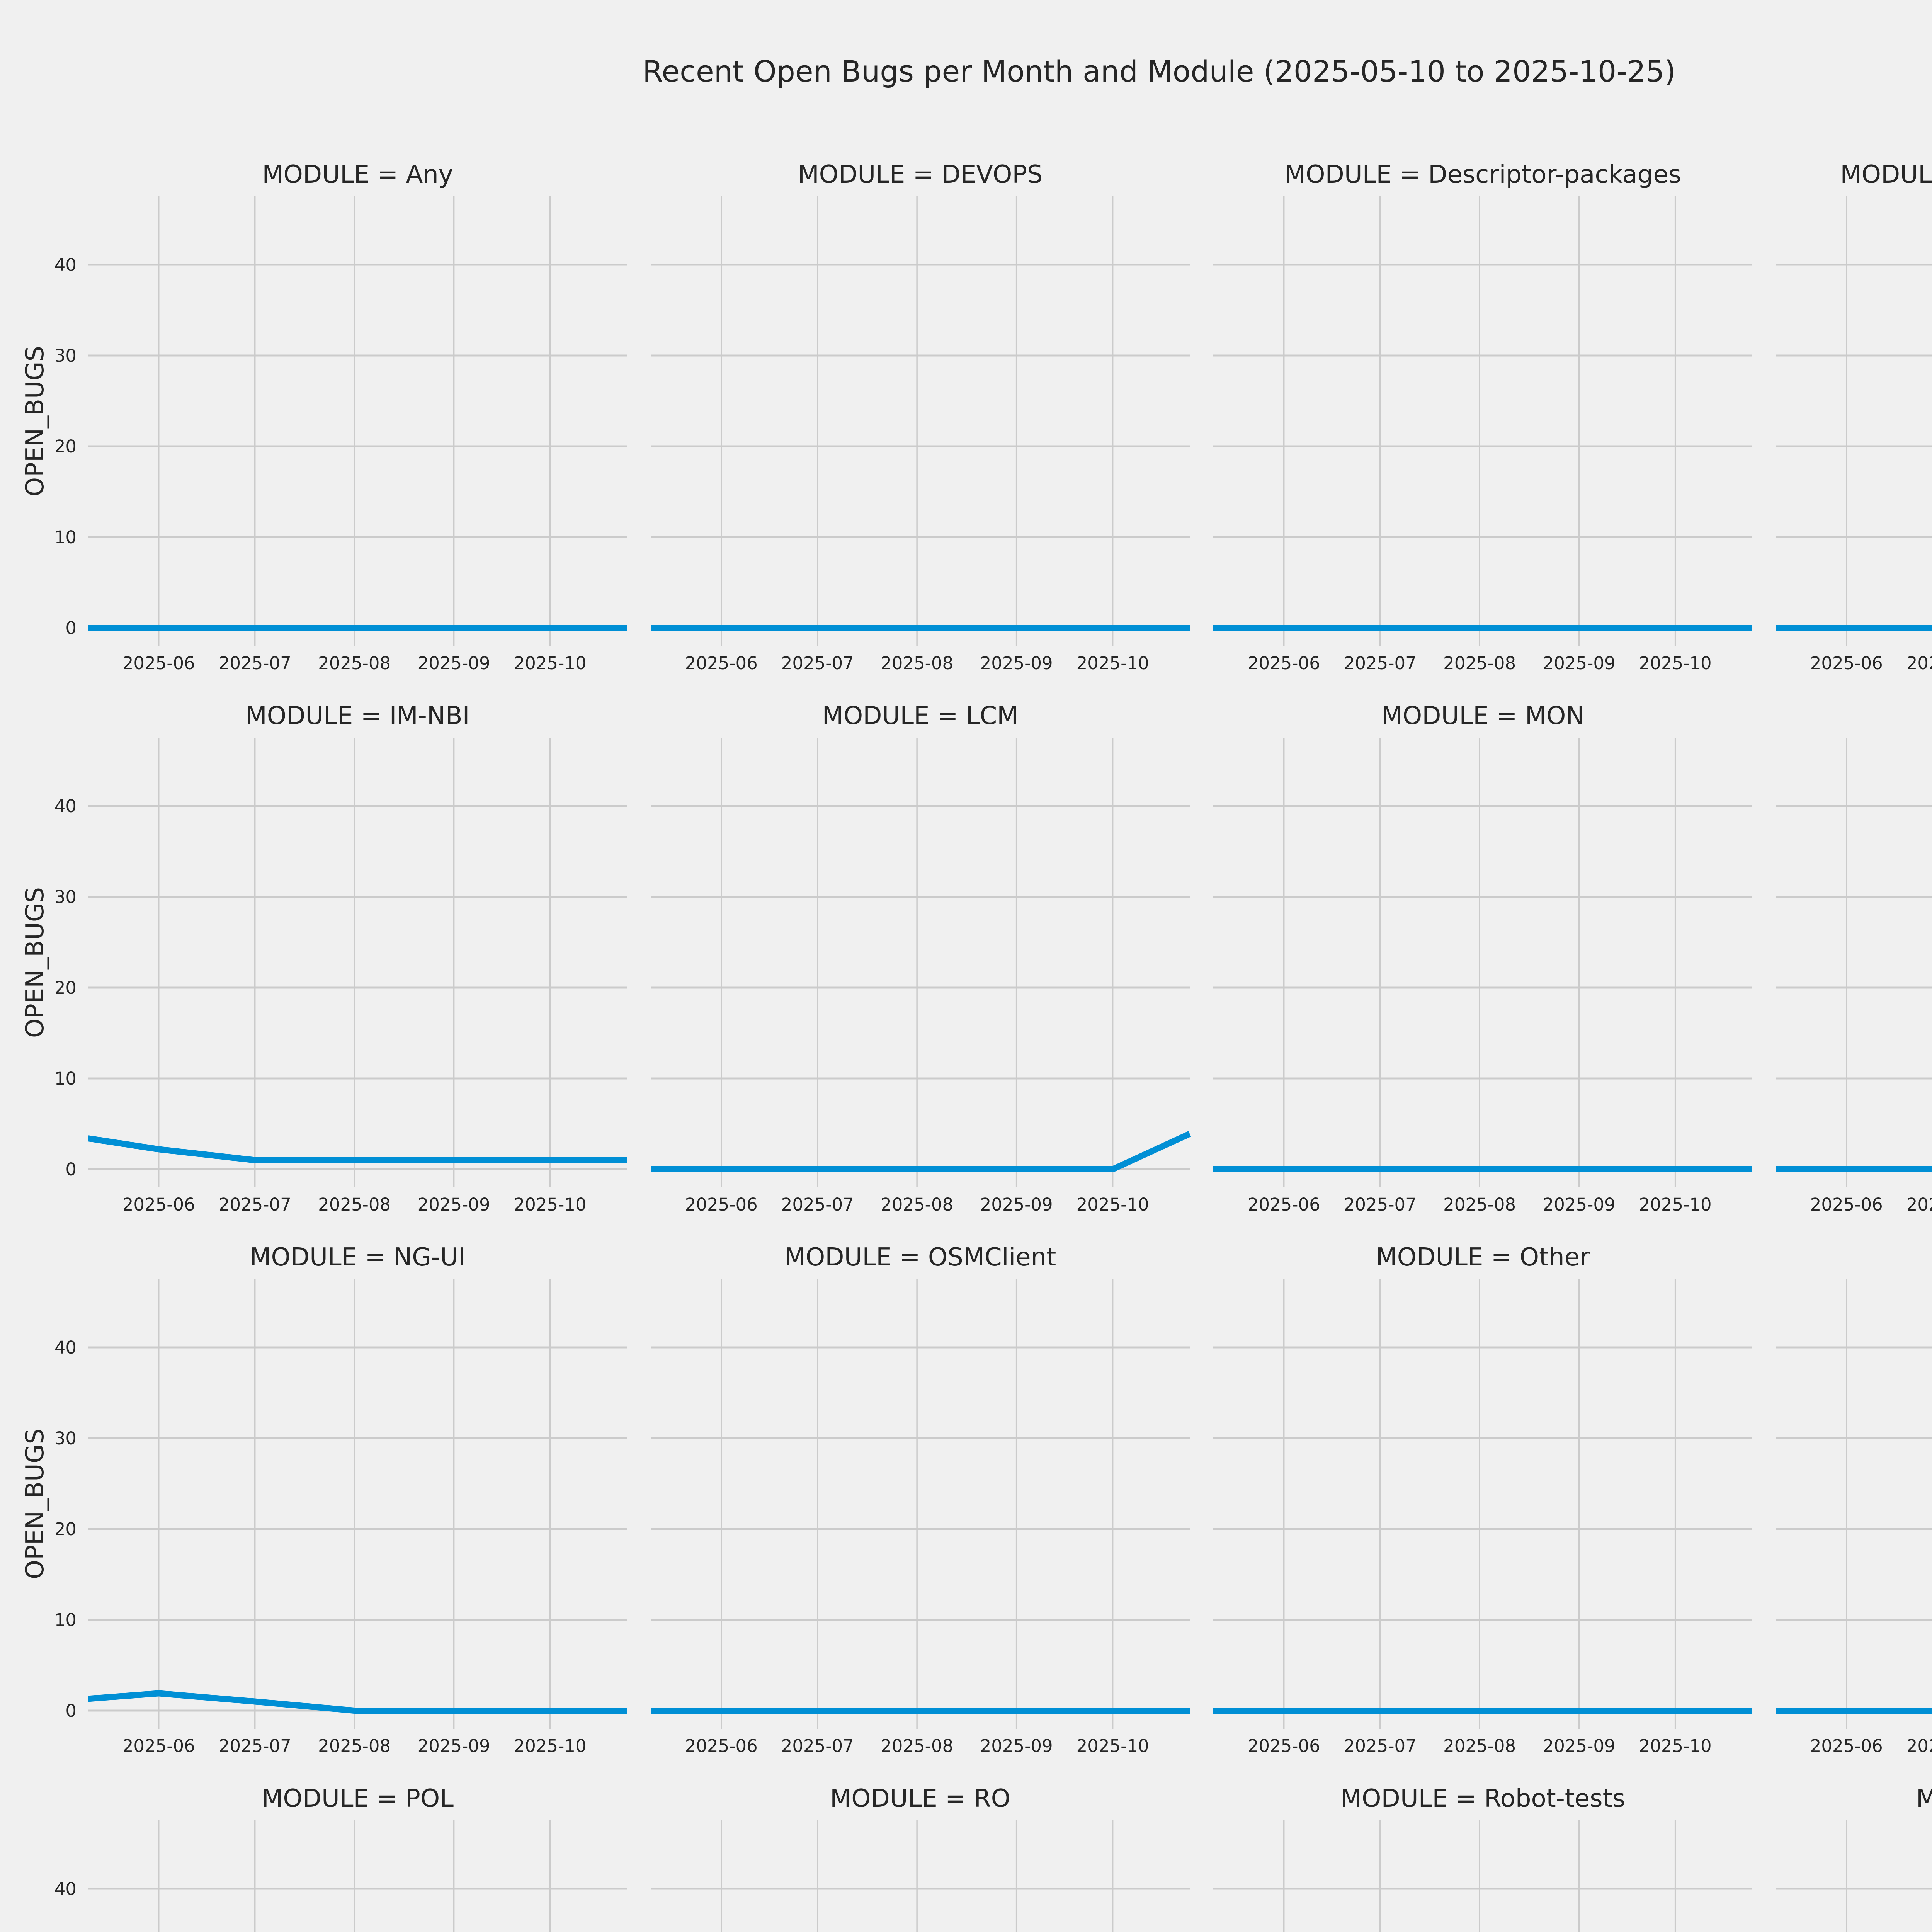  I want to click on facet-title: MODULE = Other, so click(1483, 1257).